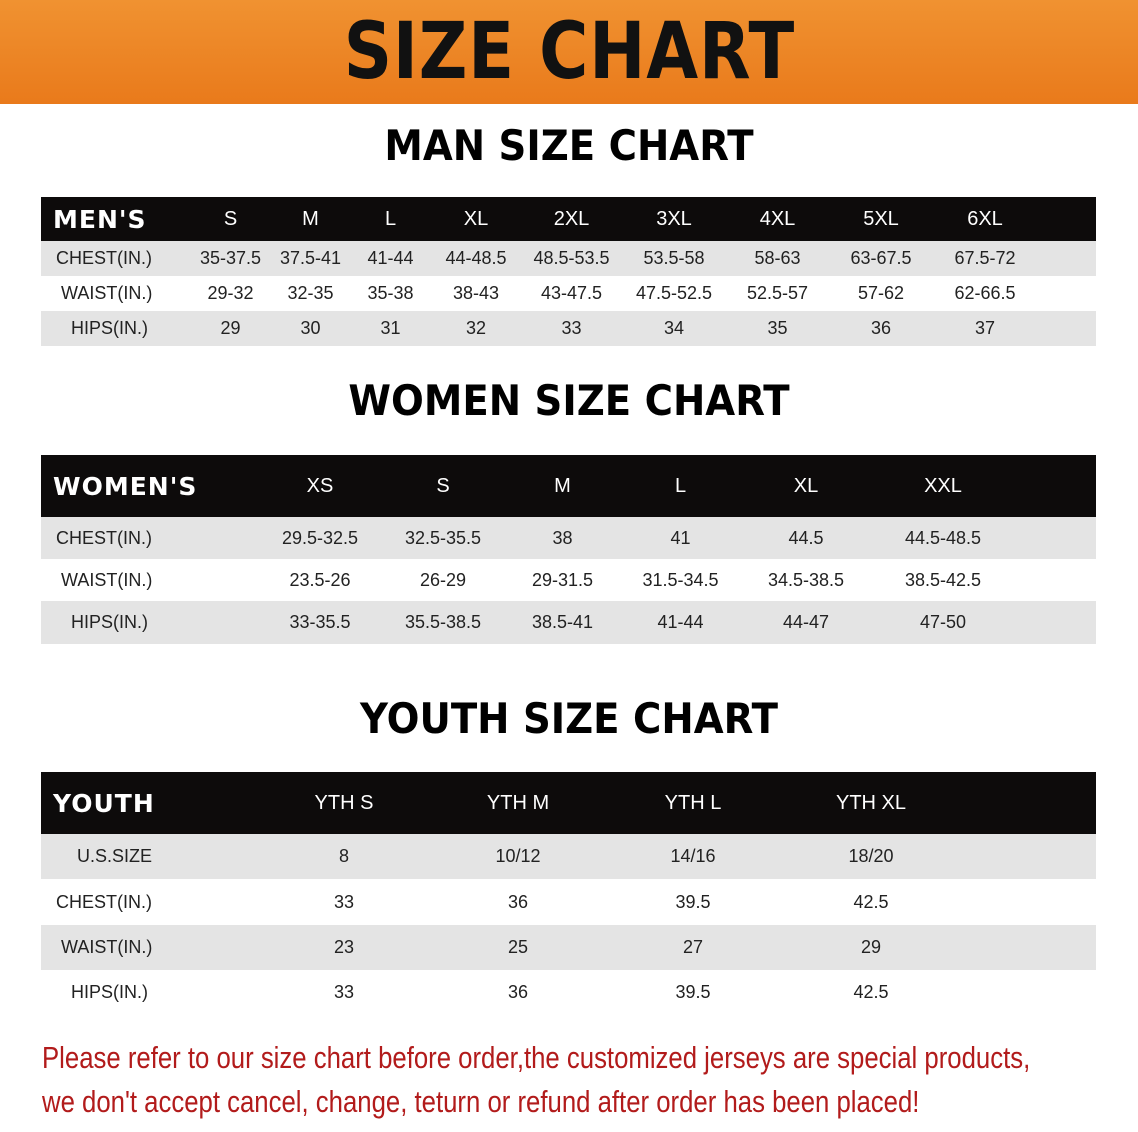 The image size is (1138, 1132). Describe the element at coordinates (985, 328) in the screenshot. I see `table-cell: 37` at that location.